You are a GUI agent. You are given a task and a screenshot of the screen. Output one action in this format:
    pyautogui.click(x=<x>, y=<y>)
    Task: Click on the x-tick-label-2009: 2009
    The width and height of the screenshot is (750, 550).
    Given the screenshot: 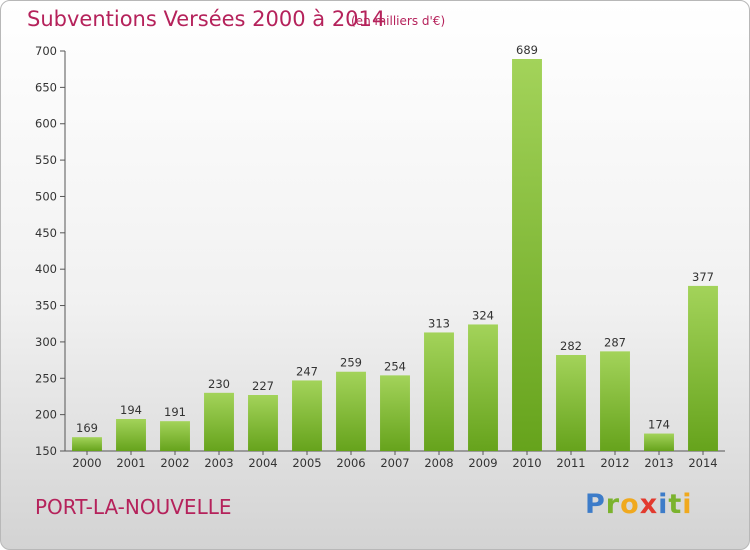 What is the action you would take?
    pyautogui.click(x=482, y=463)
    